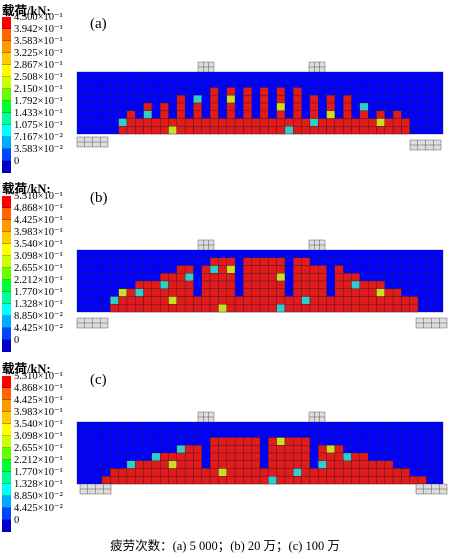  Describe the element at coordinates (38, 125) in the screenshot. I see `legend-level-label: 1.075×10⁻¹` at that location.